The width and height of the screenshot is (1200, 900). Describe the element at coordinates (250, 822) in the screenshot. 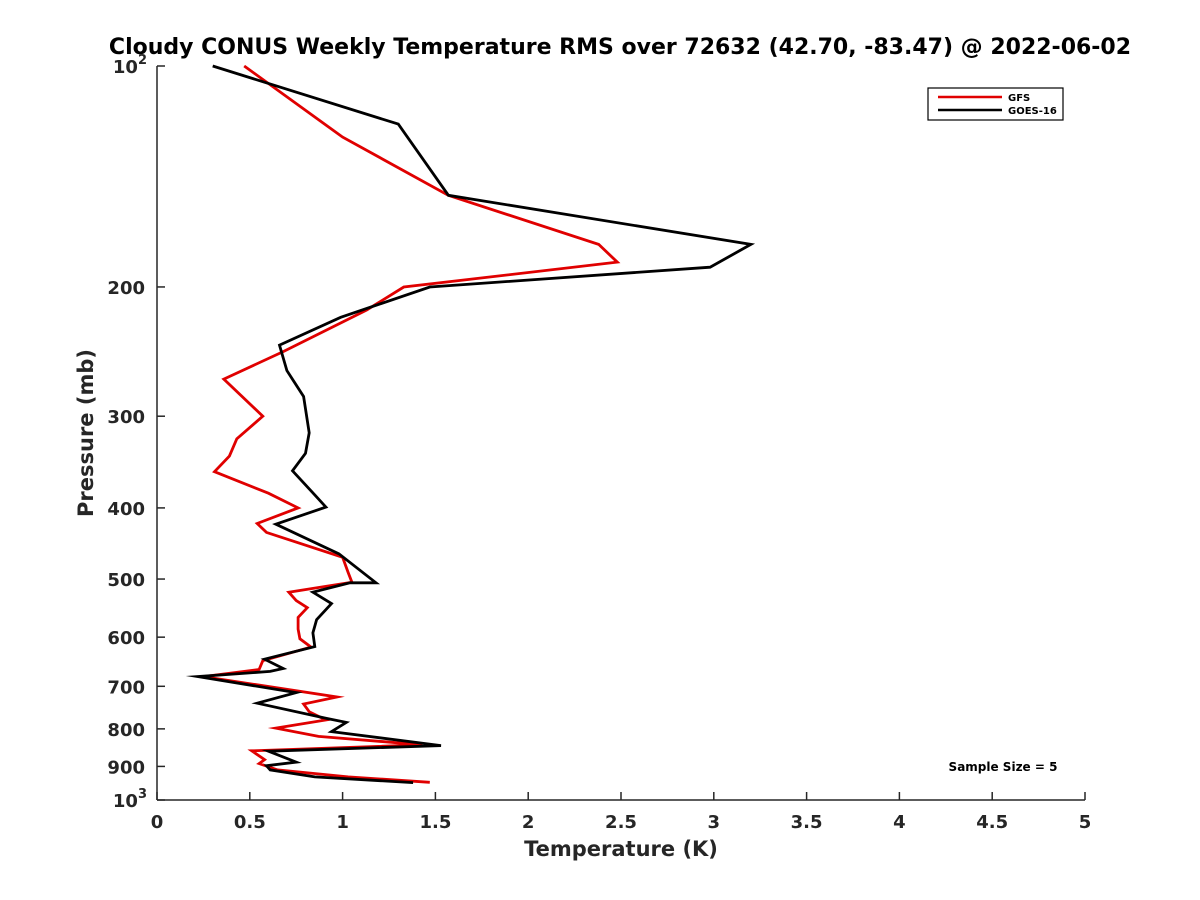

I see `x-tick-label: 0.5` at that location.